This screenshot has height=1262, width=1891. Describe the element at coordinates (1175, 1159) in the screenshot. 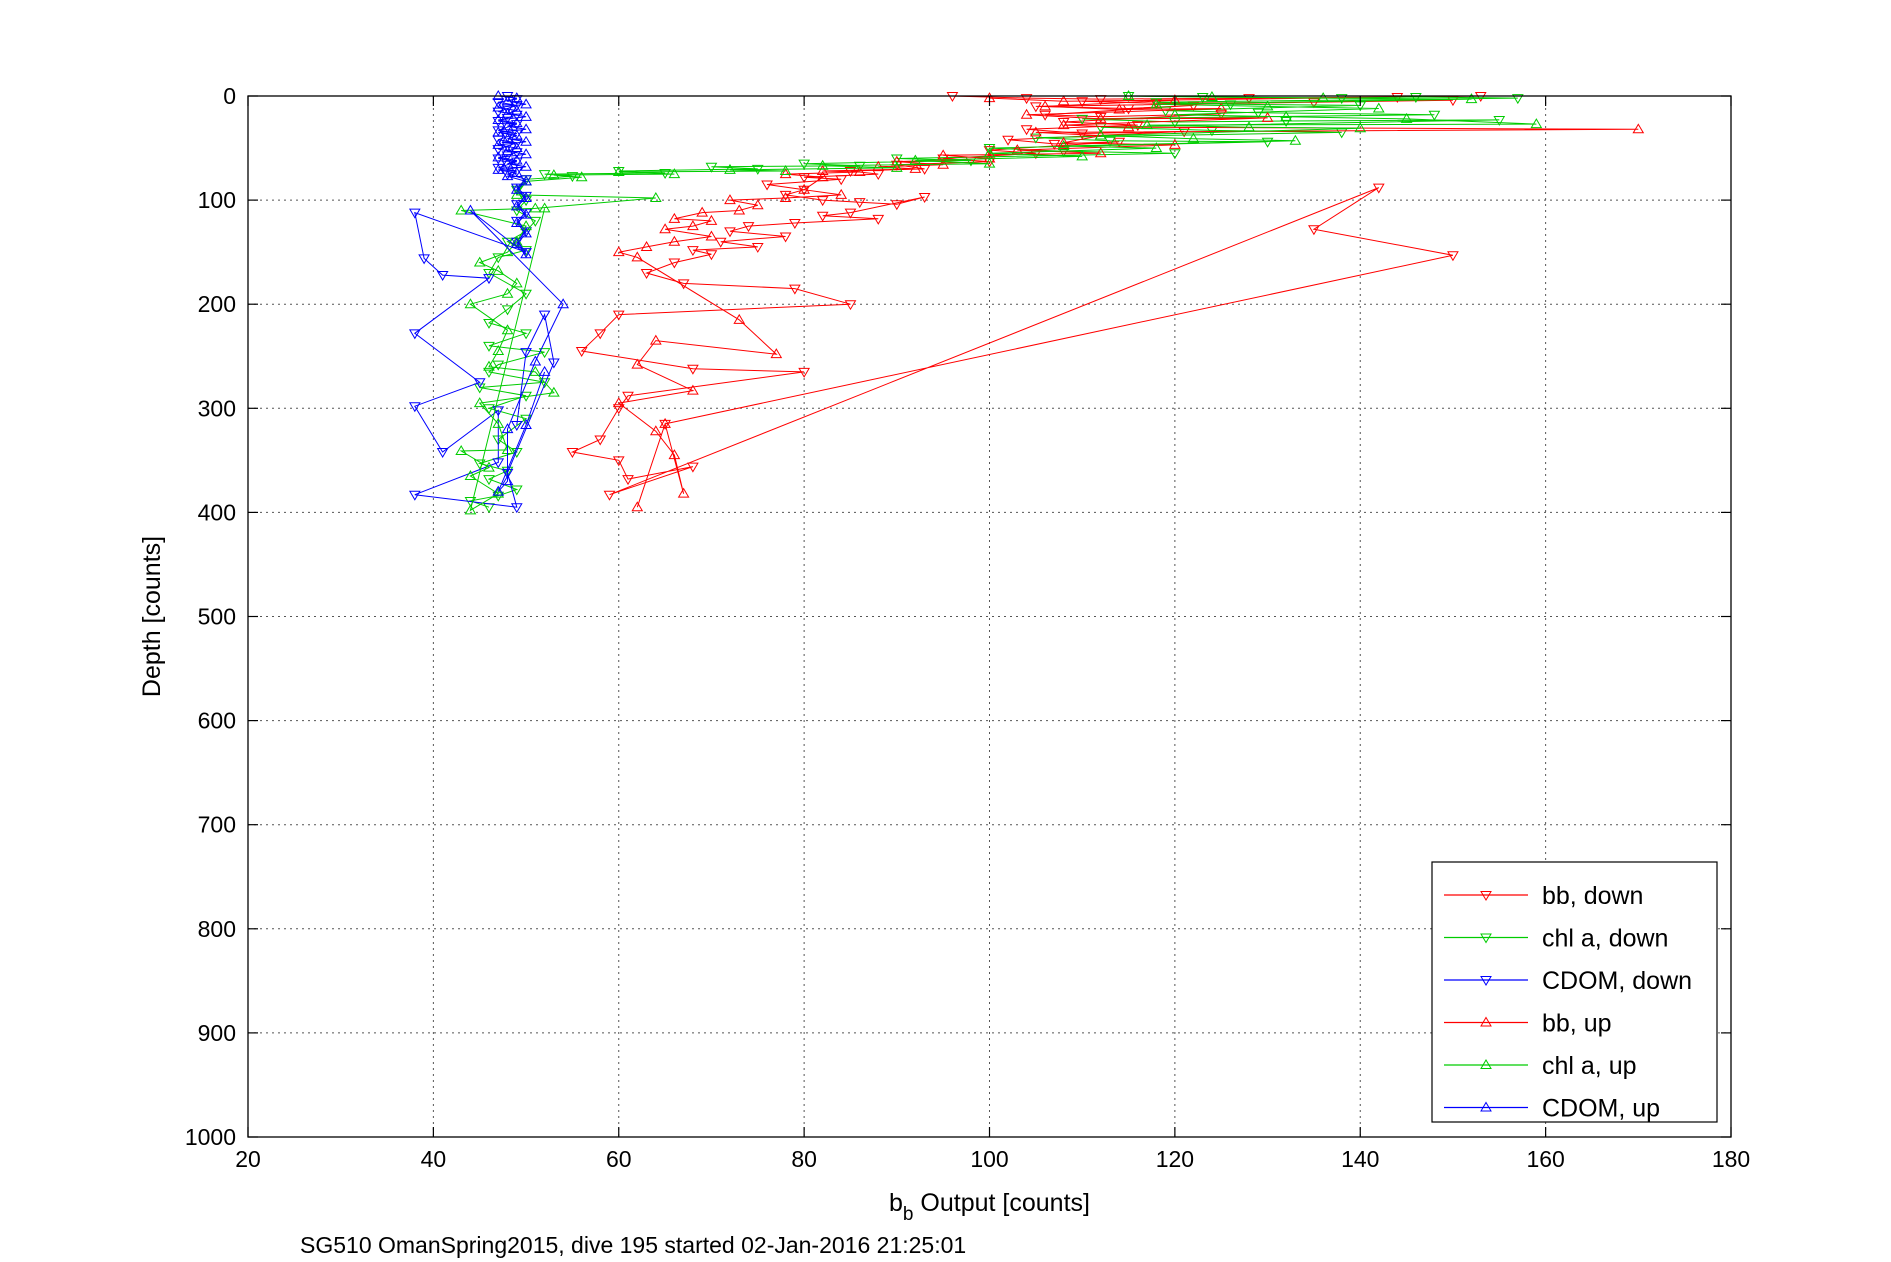

I see `x-tick-label: 120` at that location.